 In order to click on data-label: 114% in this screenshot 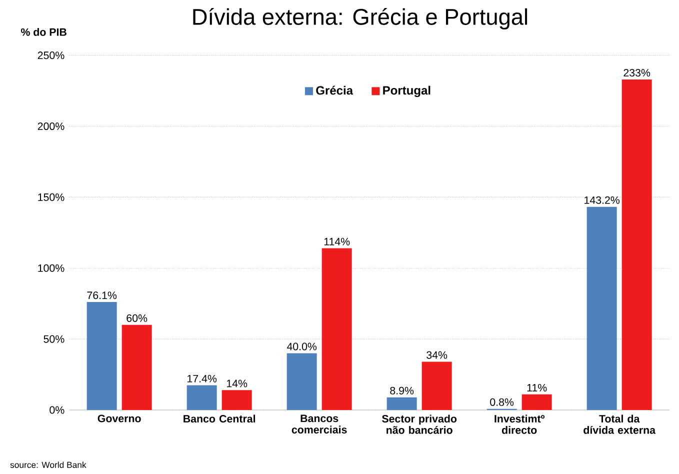, I will do `click(337, 242)`.